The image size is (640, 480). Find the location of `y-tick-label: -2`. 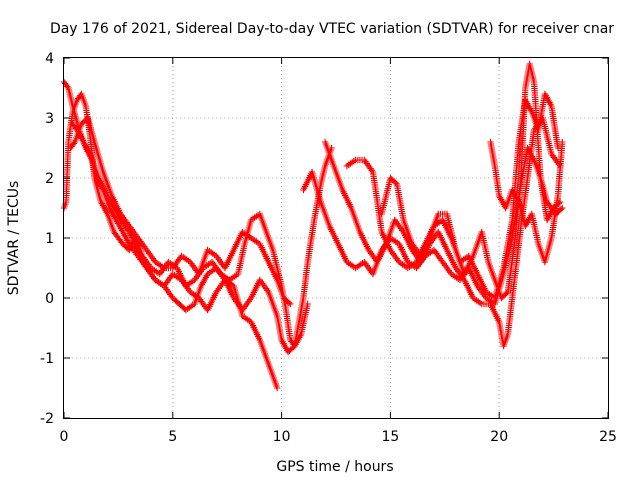

y-tick-label: -2 is located at coordinates (47, 419).